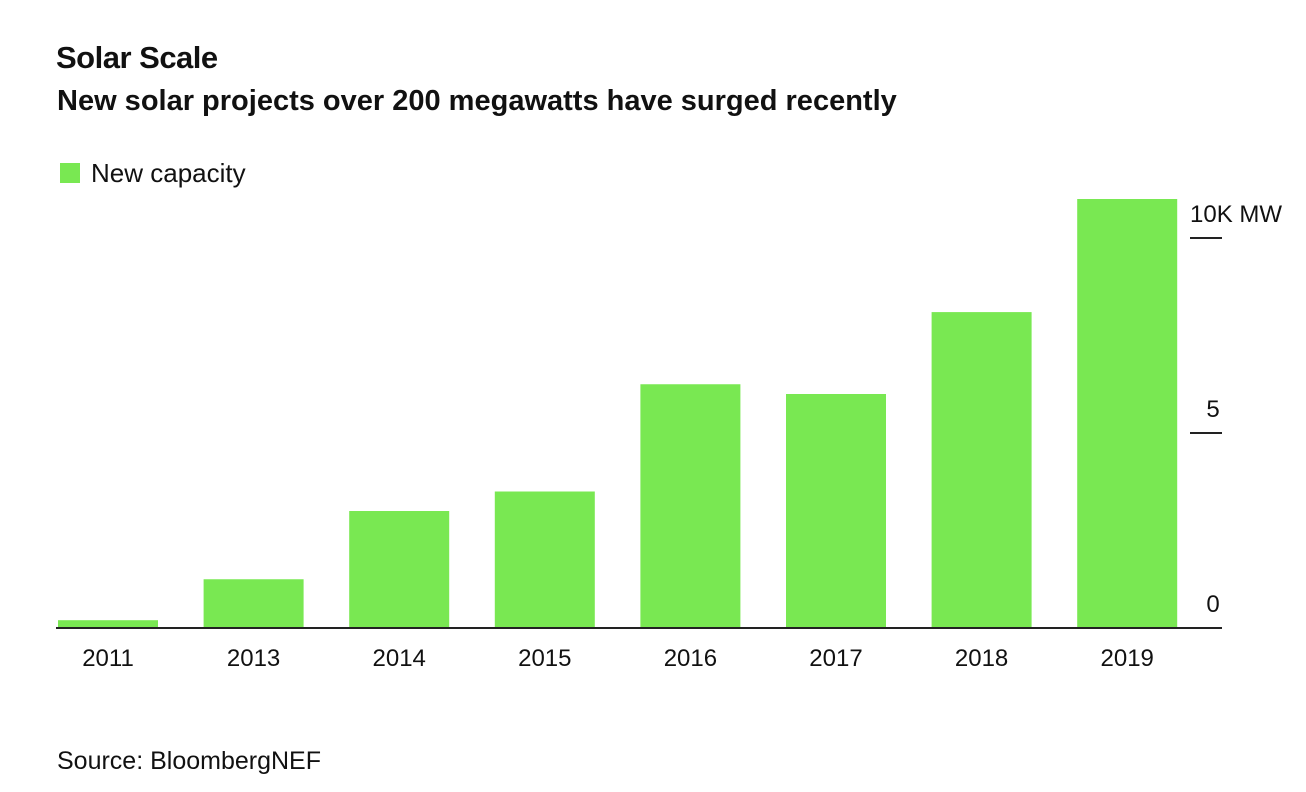 This screenshot has width=1306, height=792. What do you see at coordinates (544, 658) in the screenshot?
I see `x-tick-label: 2015` at bounding box center [544, 658].